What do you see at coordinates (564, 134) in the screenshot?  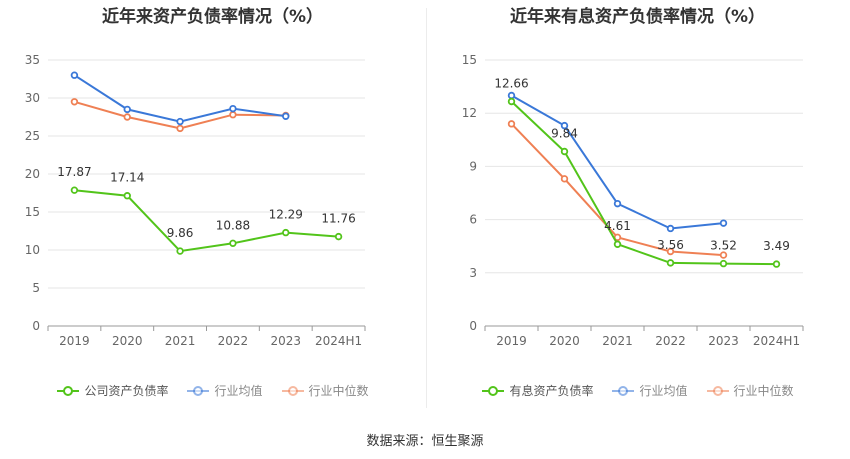 I see `data-label: 9.84` at bounding box center [564, 134].